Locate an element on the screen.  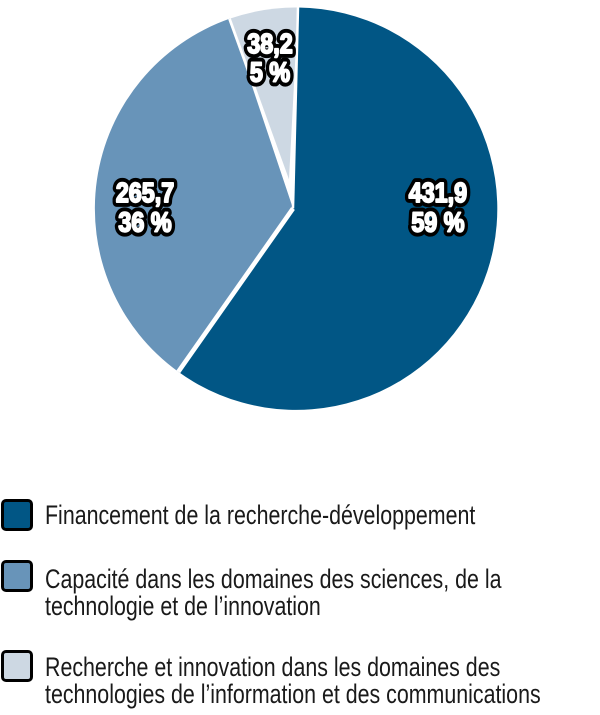
svg-text: 38,2 is located at coordinates (269, 44).